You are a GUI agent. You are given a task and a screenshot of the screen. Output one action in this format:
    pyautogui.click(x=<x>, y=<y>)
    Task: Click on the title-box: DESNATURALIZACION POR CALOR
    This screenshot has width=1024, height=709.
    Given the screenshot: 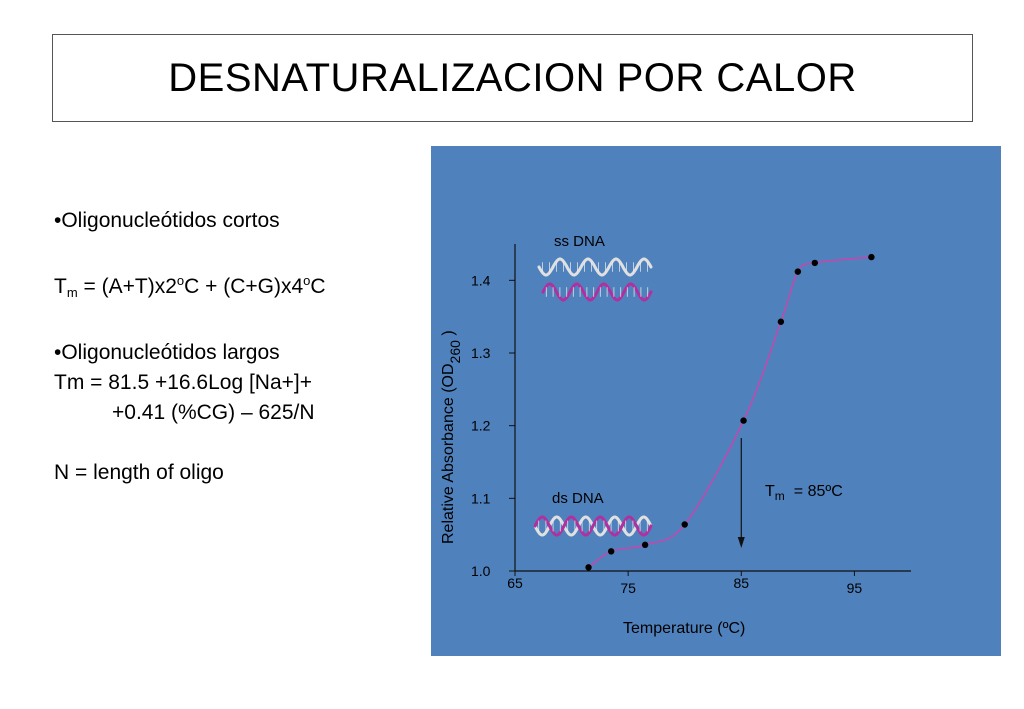 What is the action you would take?
    pyautogui.click(x=512, y=78)
    